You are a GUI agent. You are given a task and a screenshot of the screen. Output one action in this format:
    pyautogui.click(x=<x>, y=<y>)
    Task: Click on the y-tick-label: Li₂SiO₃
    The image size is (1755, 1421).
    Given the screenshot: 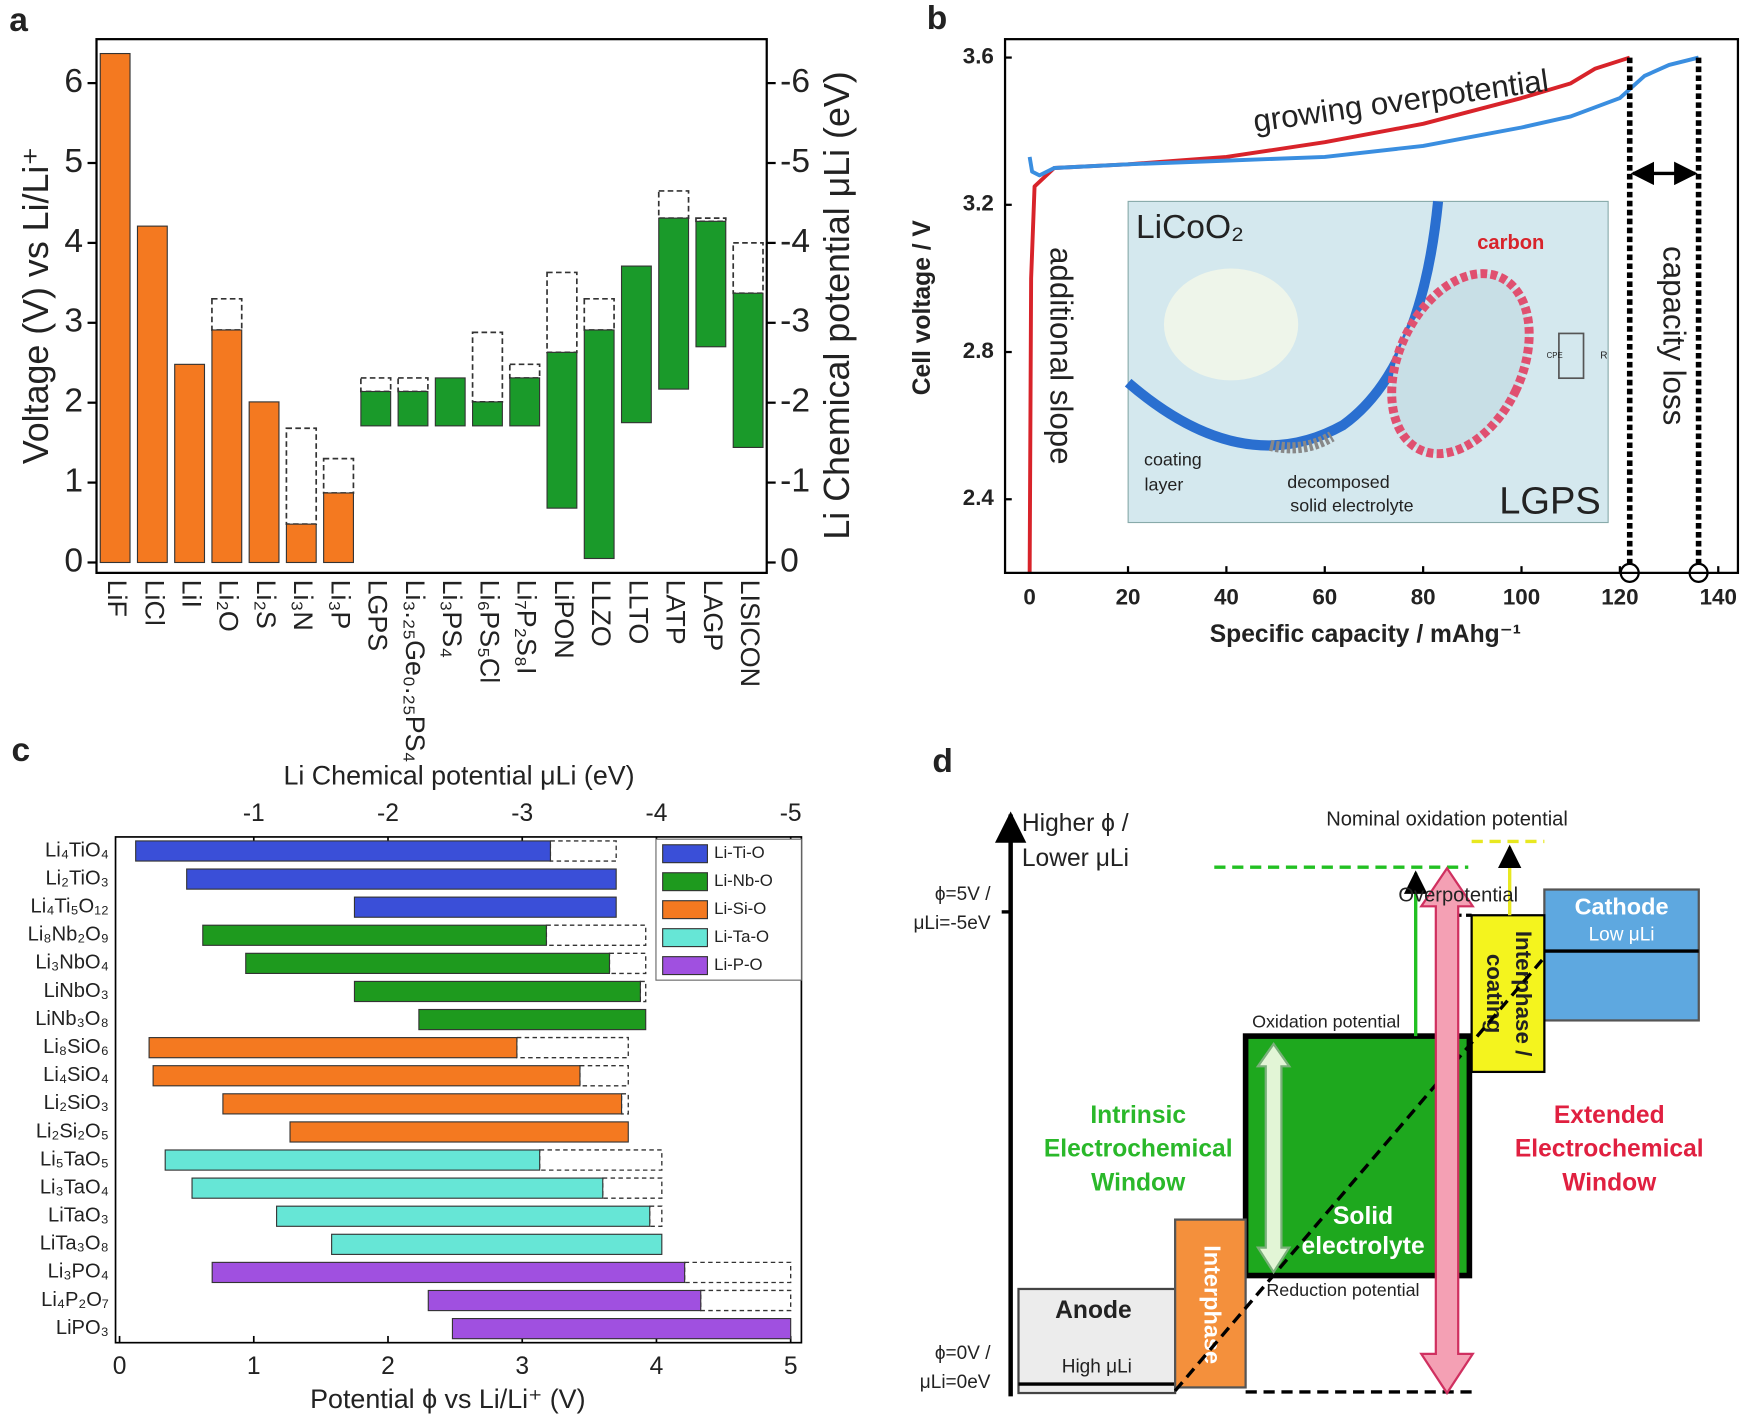 What is the action you would take?
    pyautogui.click(x=76, y=1103)
    